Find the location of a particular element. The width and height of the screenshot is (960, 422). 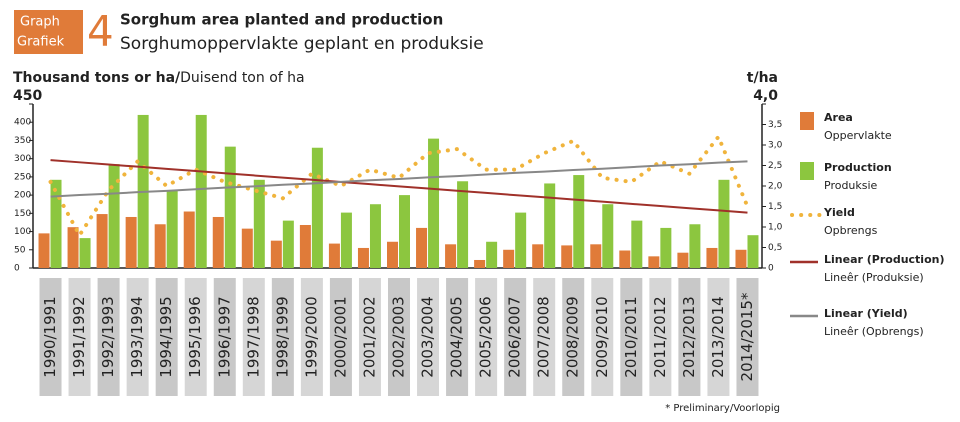

legend-label: Area is located at coordinates (838, 117).